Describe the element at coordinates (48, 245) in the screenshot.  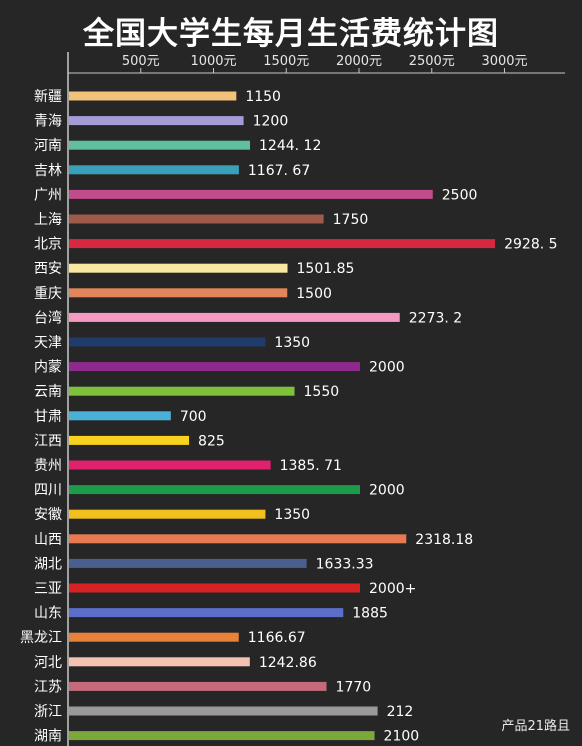
I see `category-label: 北京` at that location.